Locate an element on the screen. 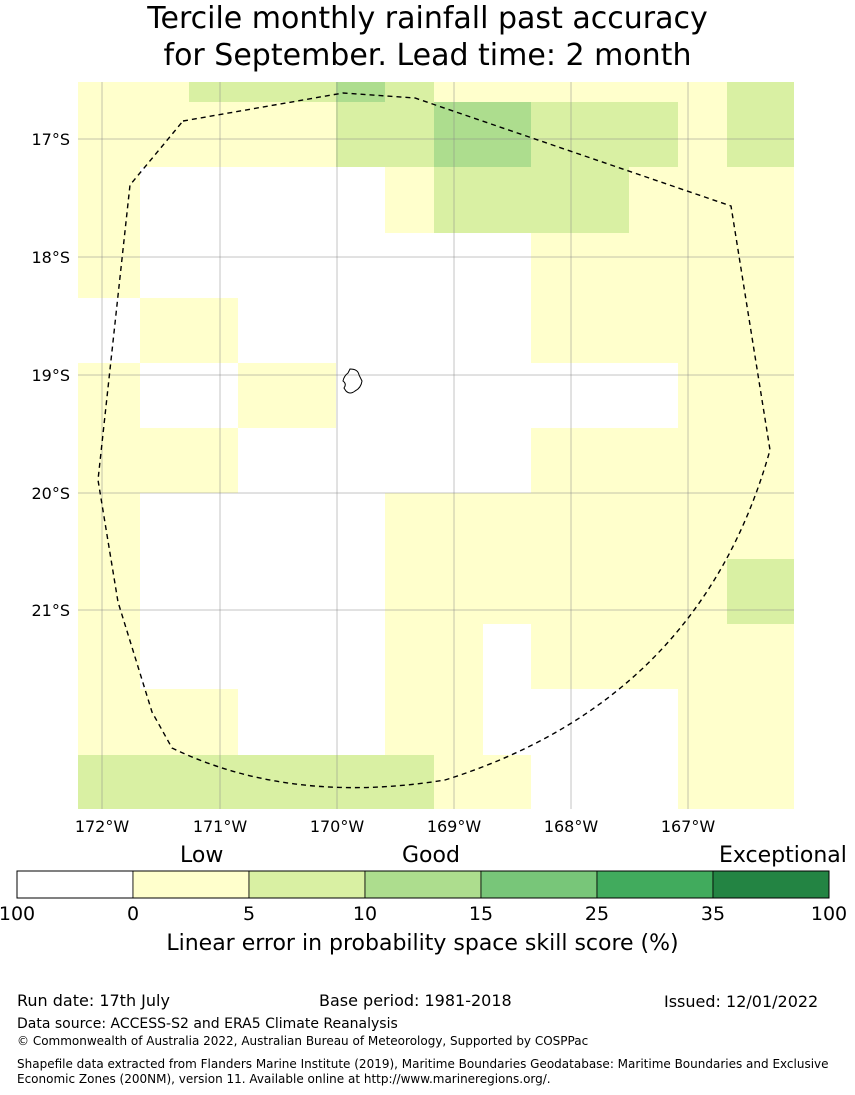  colorbar-tick: 100 is located at coordinates (18, 914).